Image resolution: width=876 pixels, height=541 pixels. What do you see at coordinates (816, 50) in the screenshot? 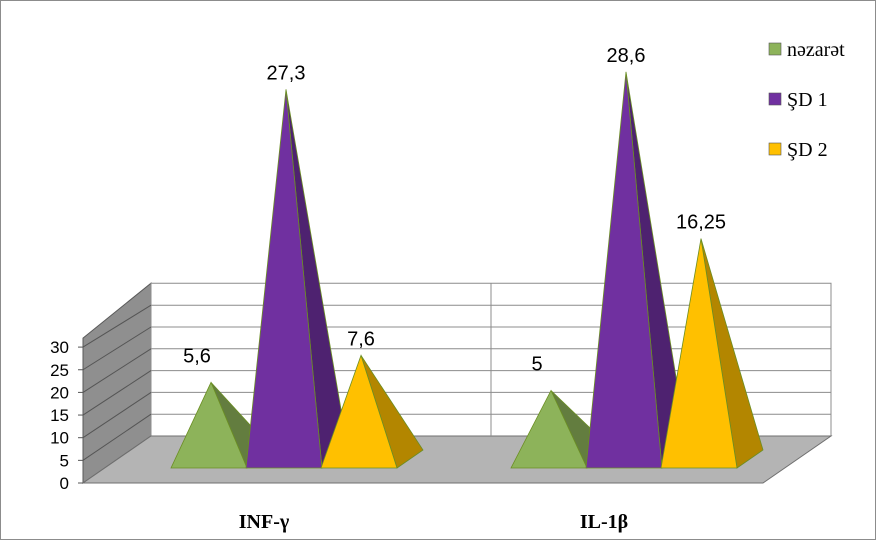
I see `legend-label: nəzarət` at bounding box center [816, 50].